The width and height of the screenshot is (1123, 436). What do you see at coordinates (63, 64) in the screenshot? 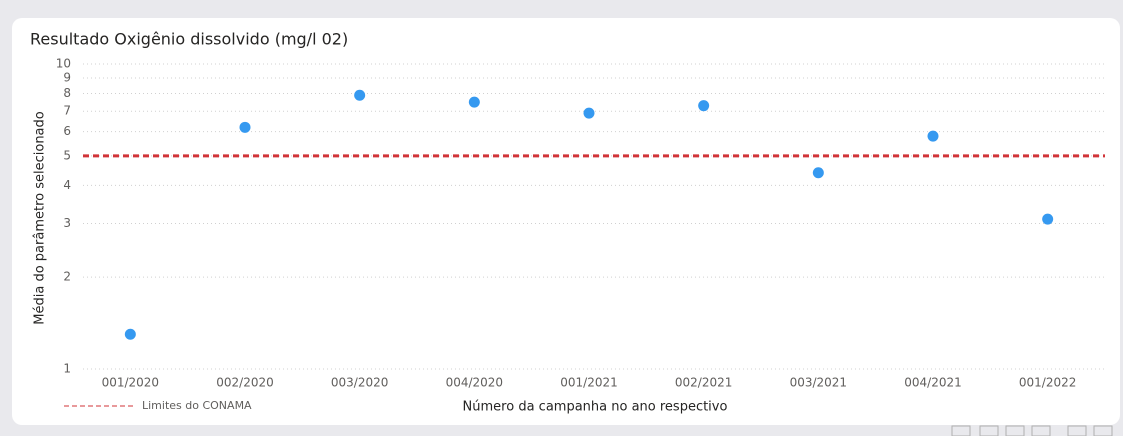
I see `y-tick-label: 10` at bounding box center [63, 64].